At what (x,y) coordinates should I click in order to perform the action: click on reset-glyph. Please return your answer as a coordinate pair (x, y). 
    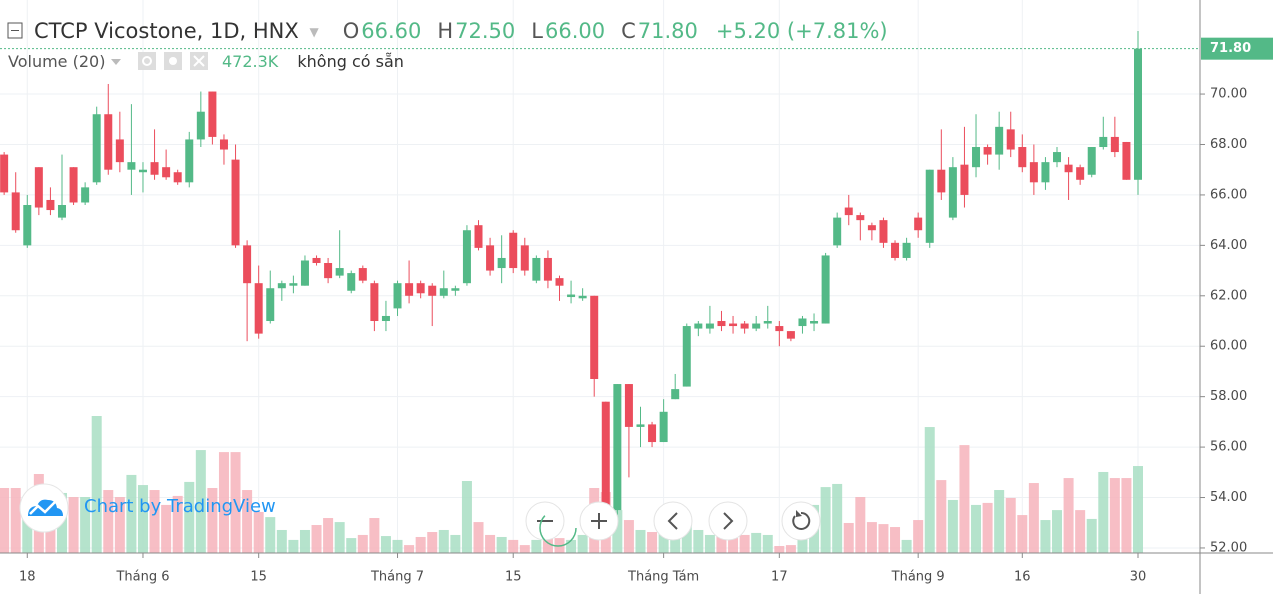
    Looking at the image, I should click on (801, 520).